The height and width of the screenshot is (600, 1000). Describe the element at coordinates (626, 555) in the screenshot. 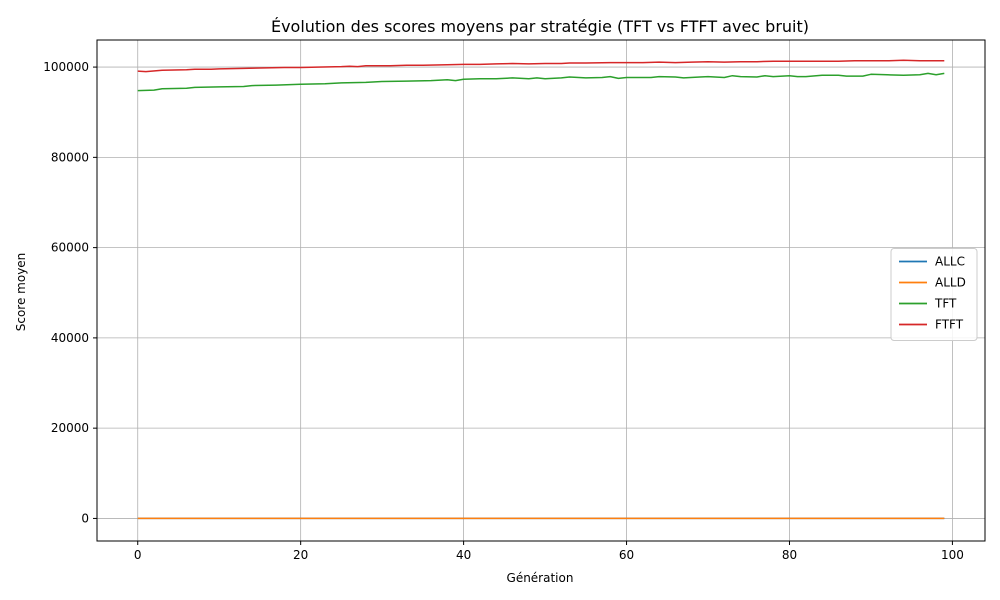

I see `x-tick-label: 60` at that location.